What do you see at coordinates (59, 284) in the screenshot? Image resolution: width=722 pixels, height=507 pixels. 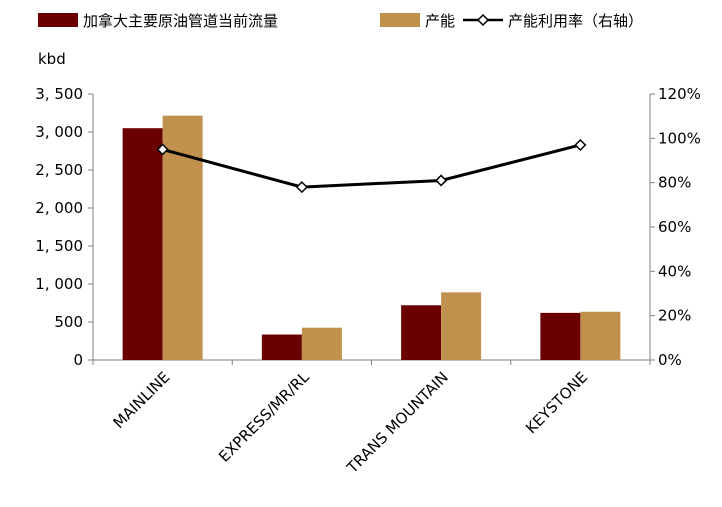 I see `left-axis-tick-label: 1, 000` at bounding box center [59, 284].